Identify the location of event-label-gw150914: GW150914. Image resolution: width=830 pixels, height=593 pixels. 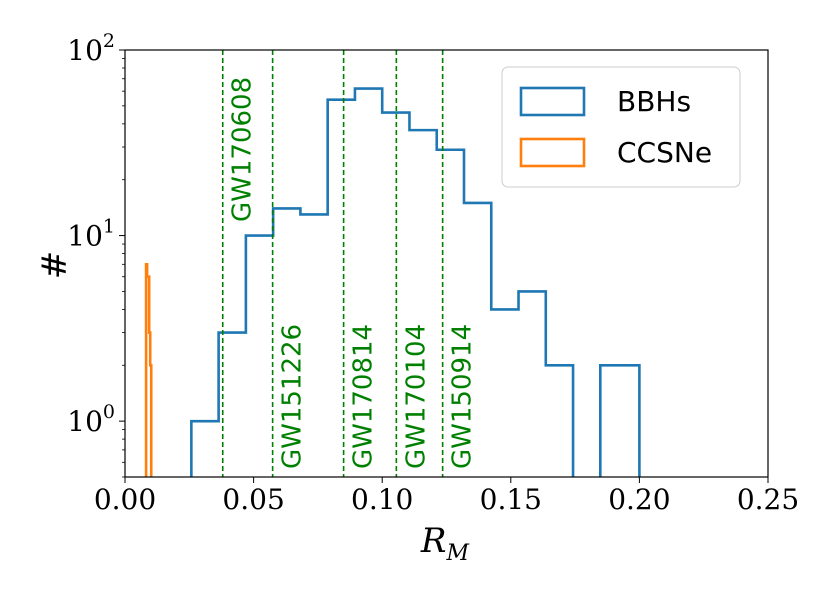
(463, 396).